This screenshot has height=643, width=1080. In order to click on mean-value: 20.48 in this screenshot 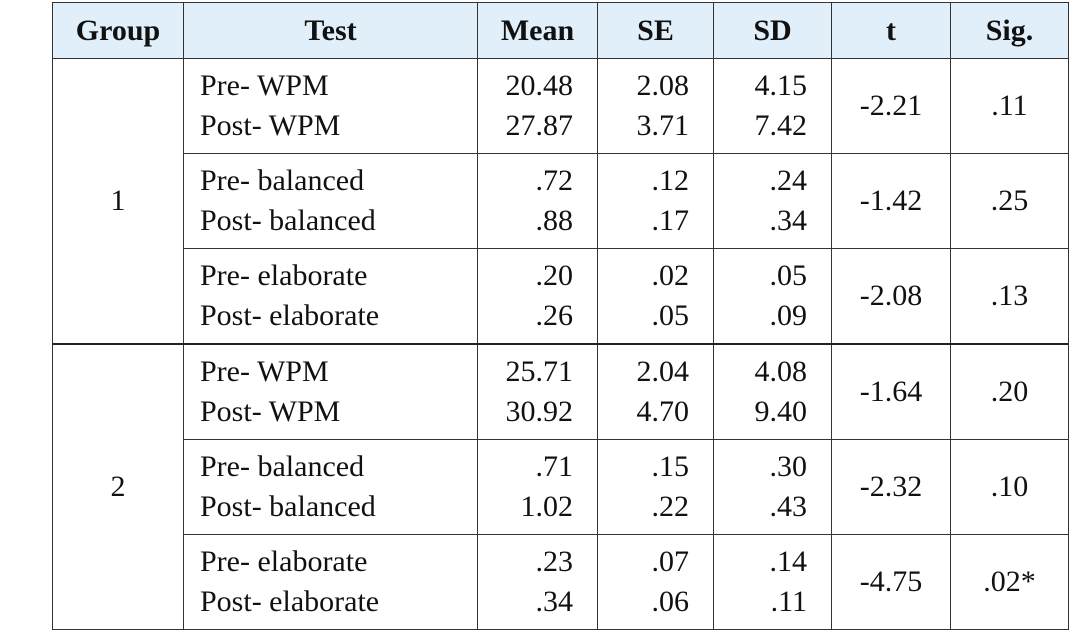, I will do `click(539, 85)`.